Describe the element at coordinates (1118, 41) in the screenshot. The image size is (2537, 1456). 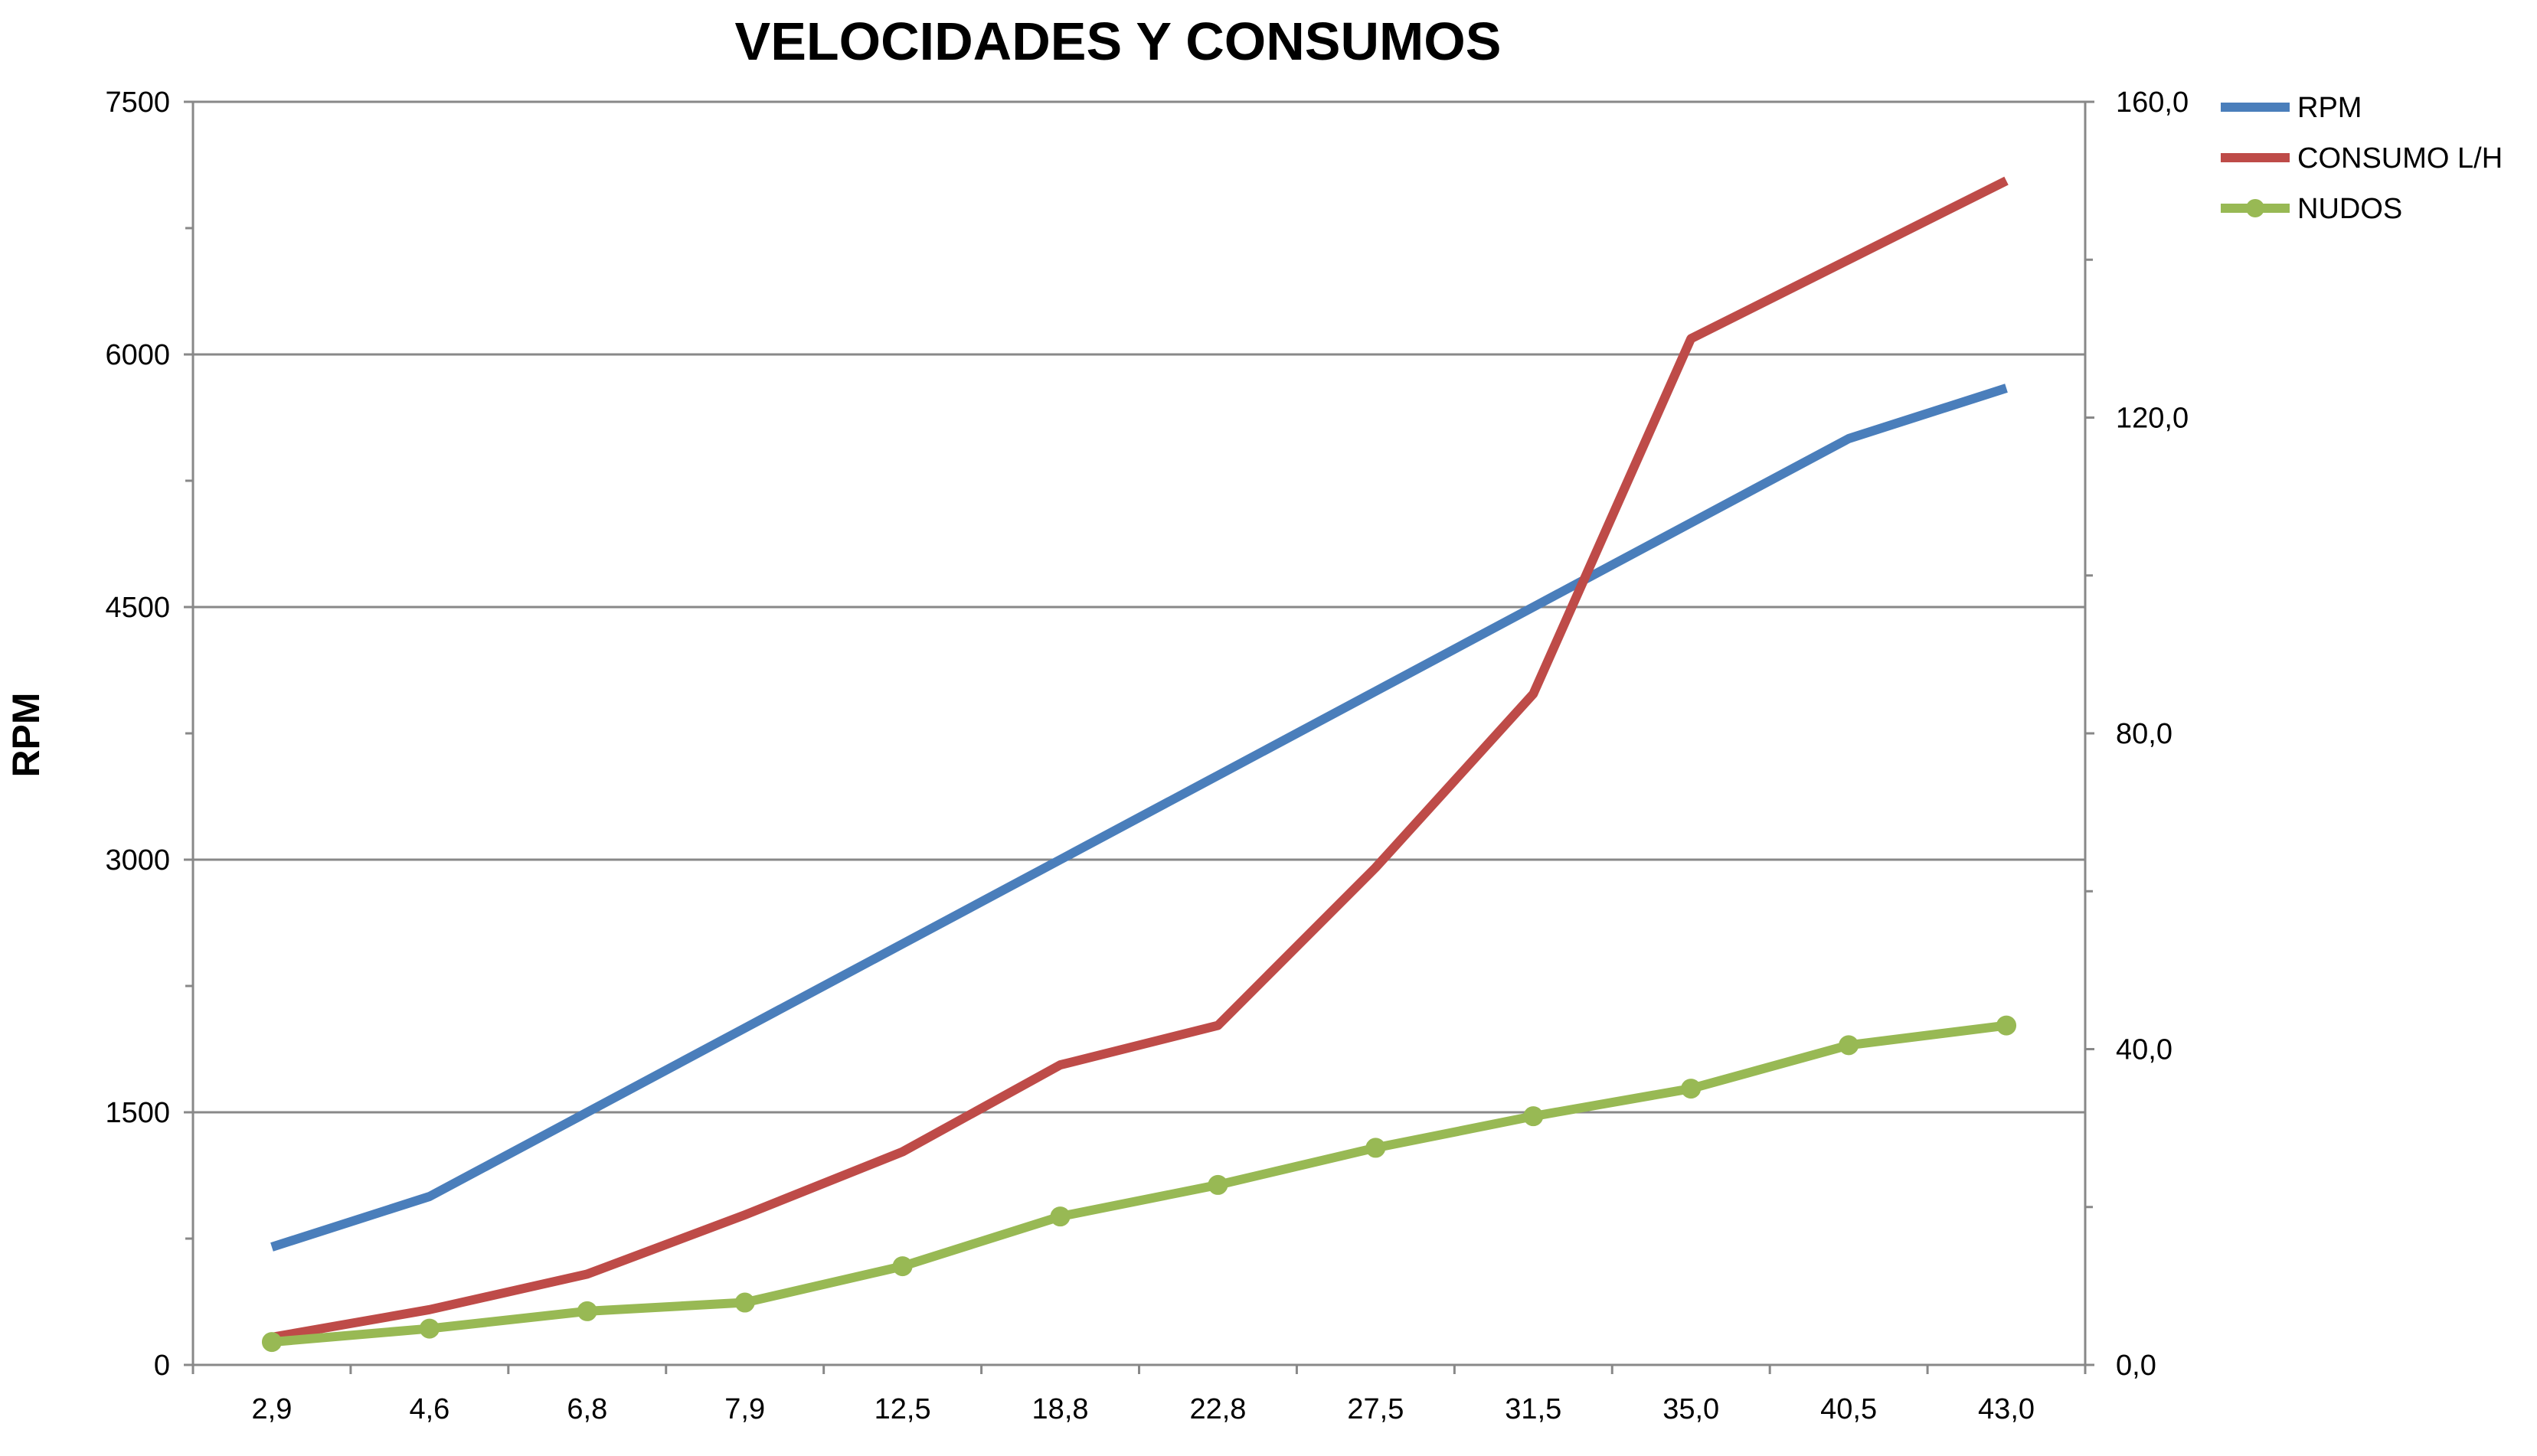
I see `chart-title: VELOCIDADES Y CONSUMOS` at that location.